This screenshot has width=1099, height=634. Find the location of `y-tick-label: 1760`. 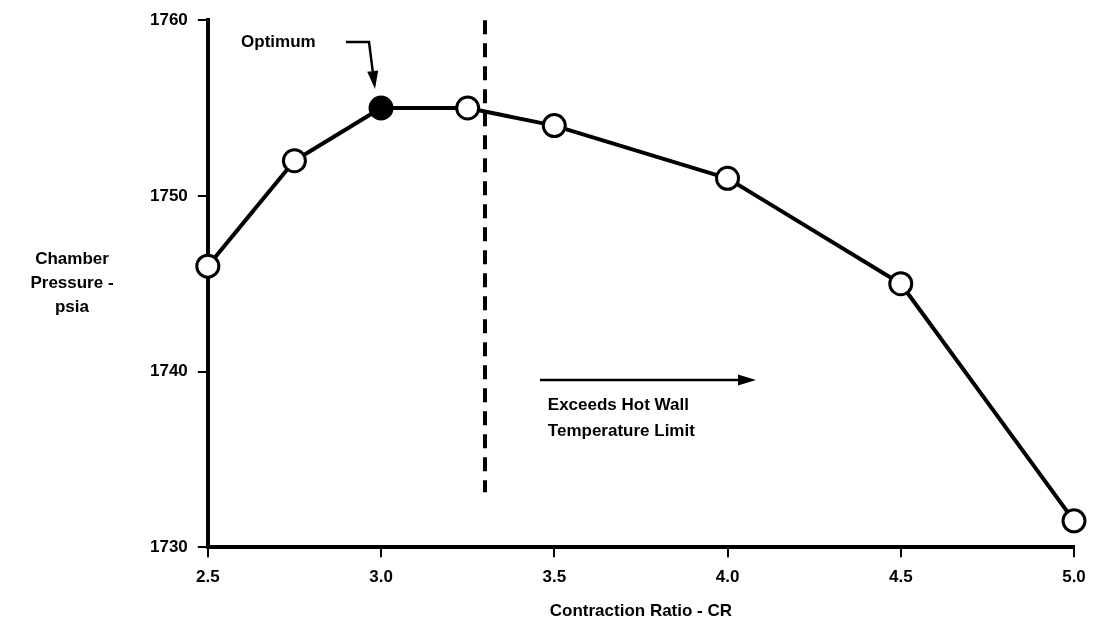

y-tick-label: 1760 is located at coordinates (168, 19).